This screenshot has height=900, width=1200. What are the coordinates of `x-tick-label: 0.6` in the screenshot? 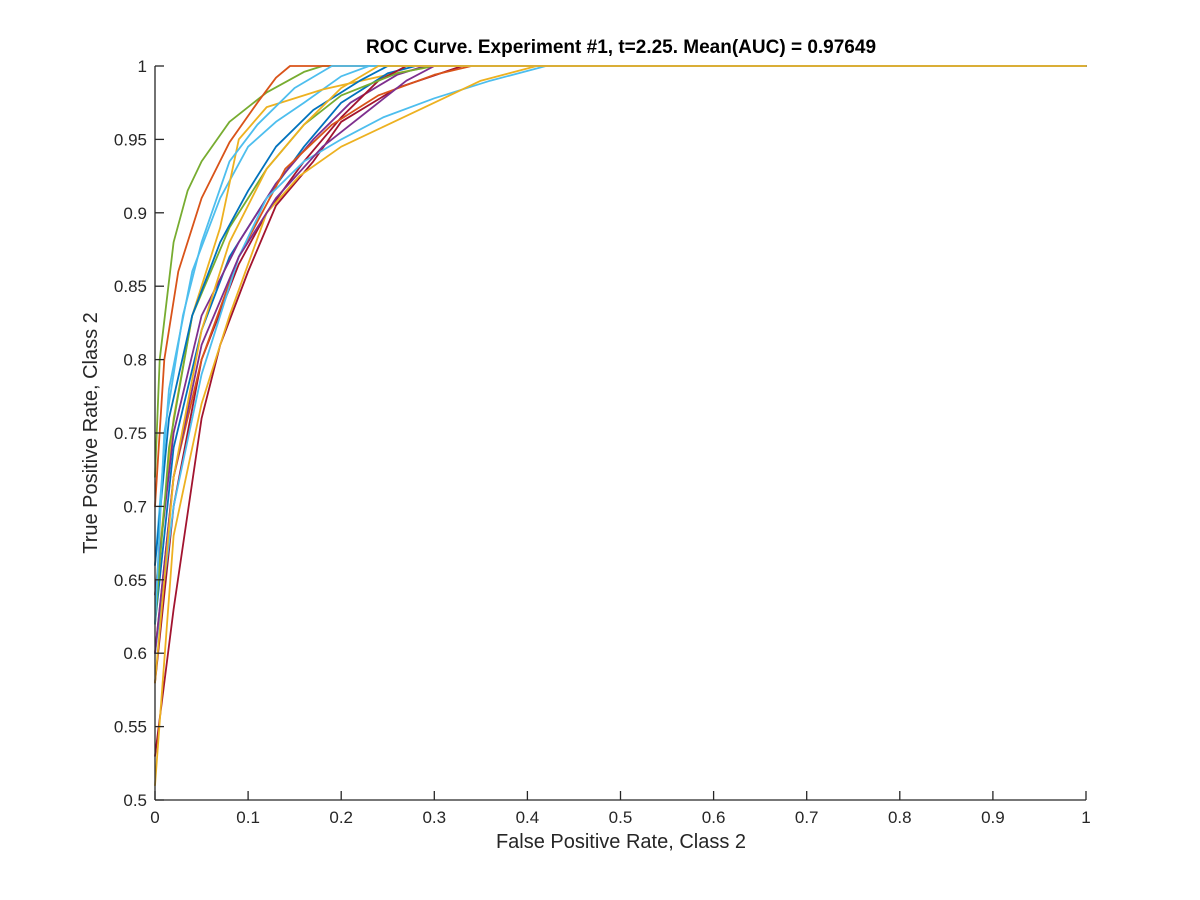 It's located at (714, 817).